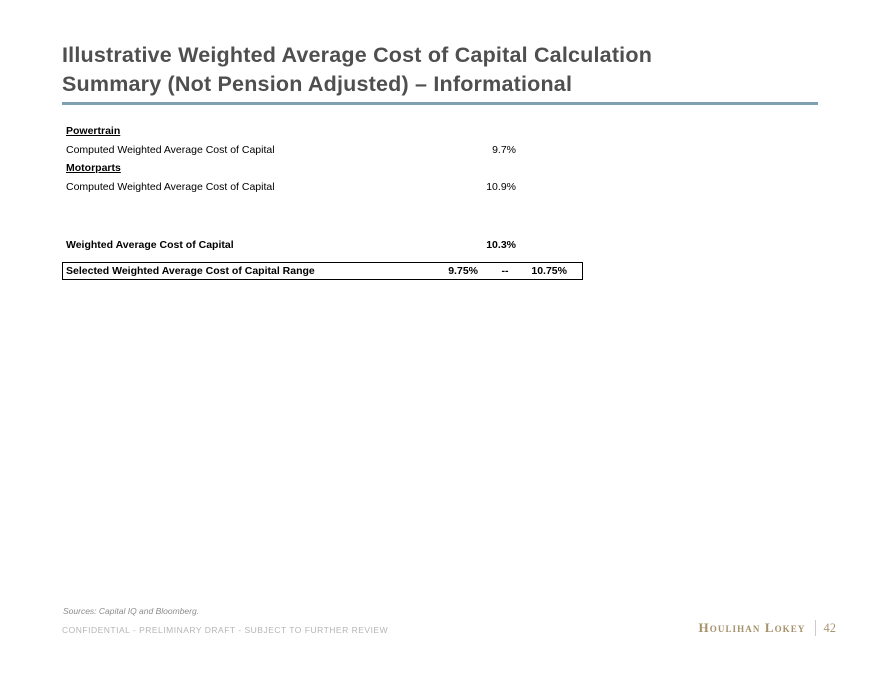  What do you see at coordinates (440, 103) in the screenshot?
I see `title-underline-rule` at bounding box center [440, 103].